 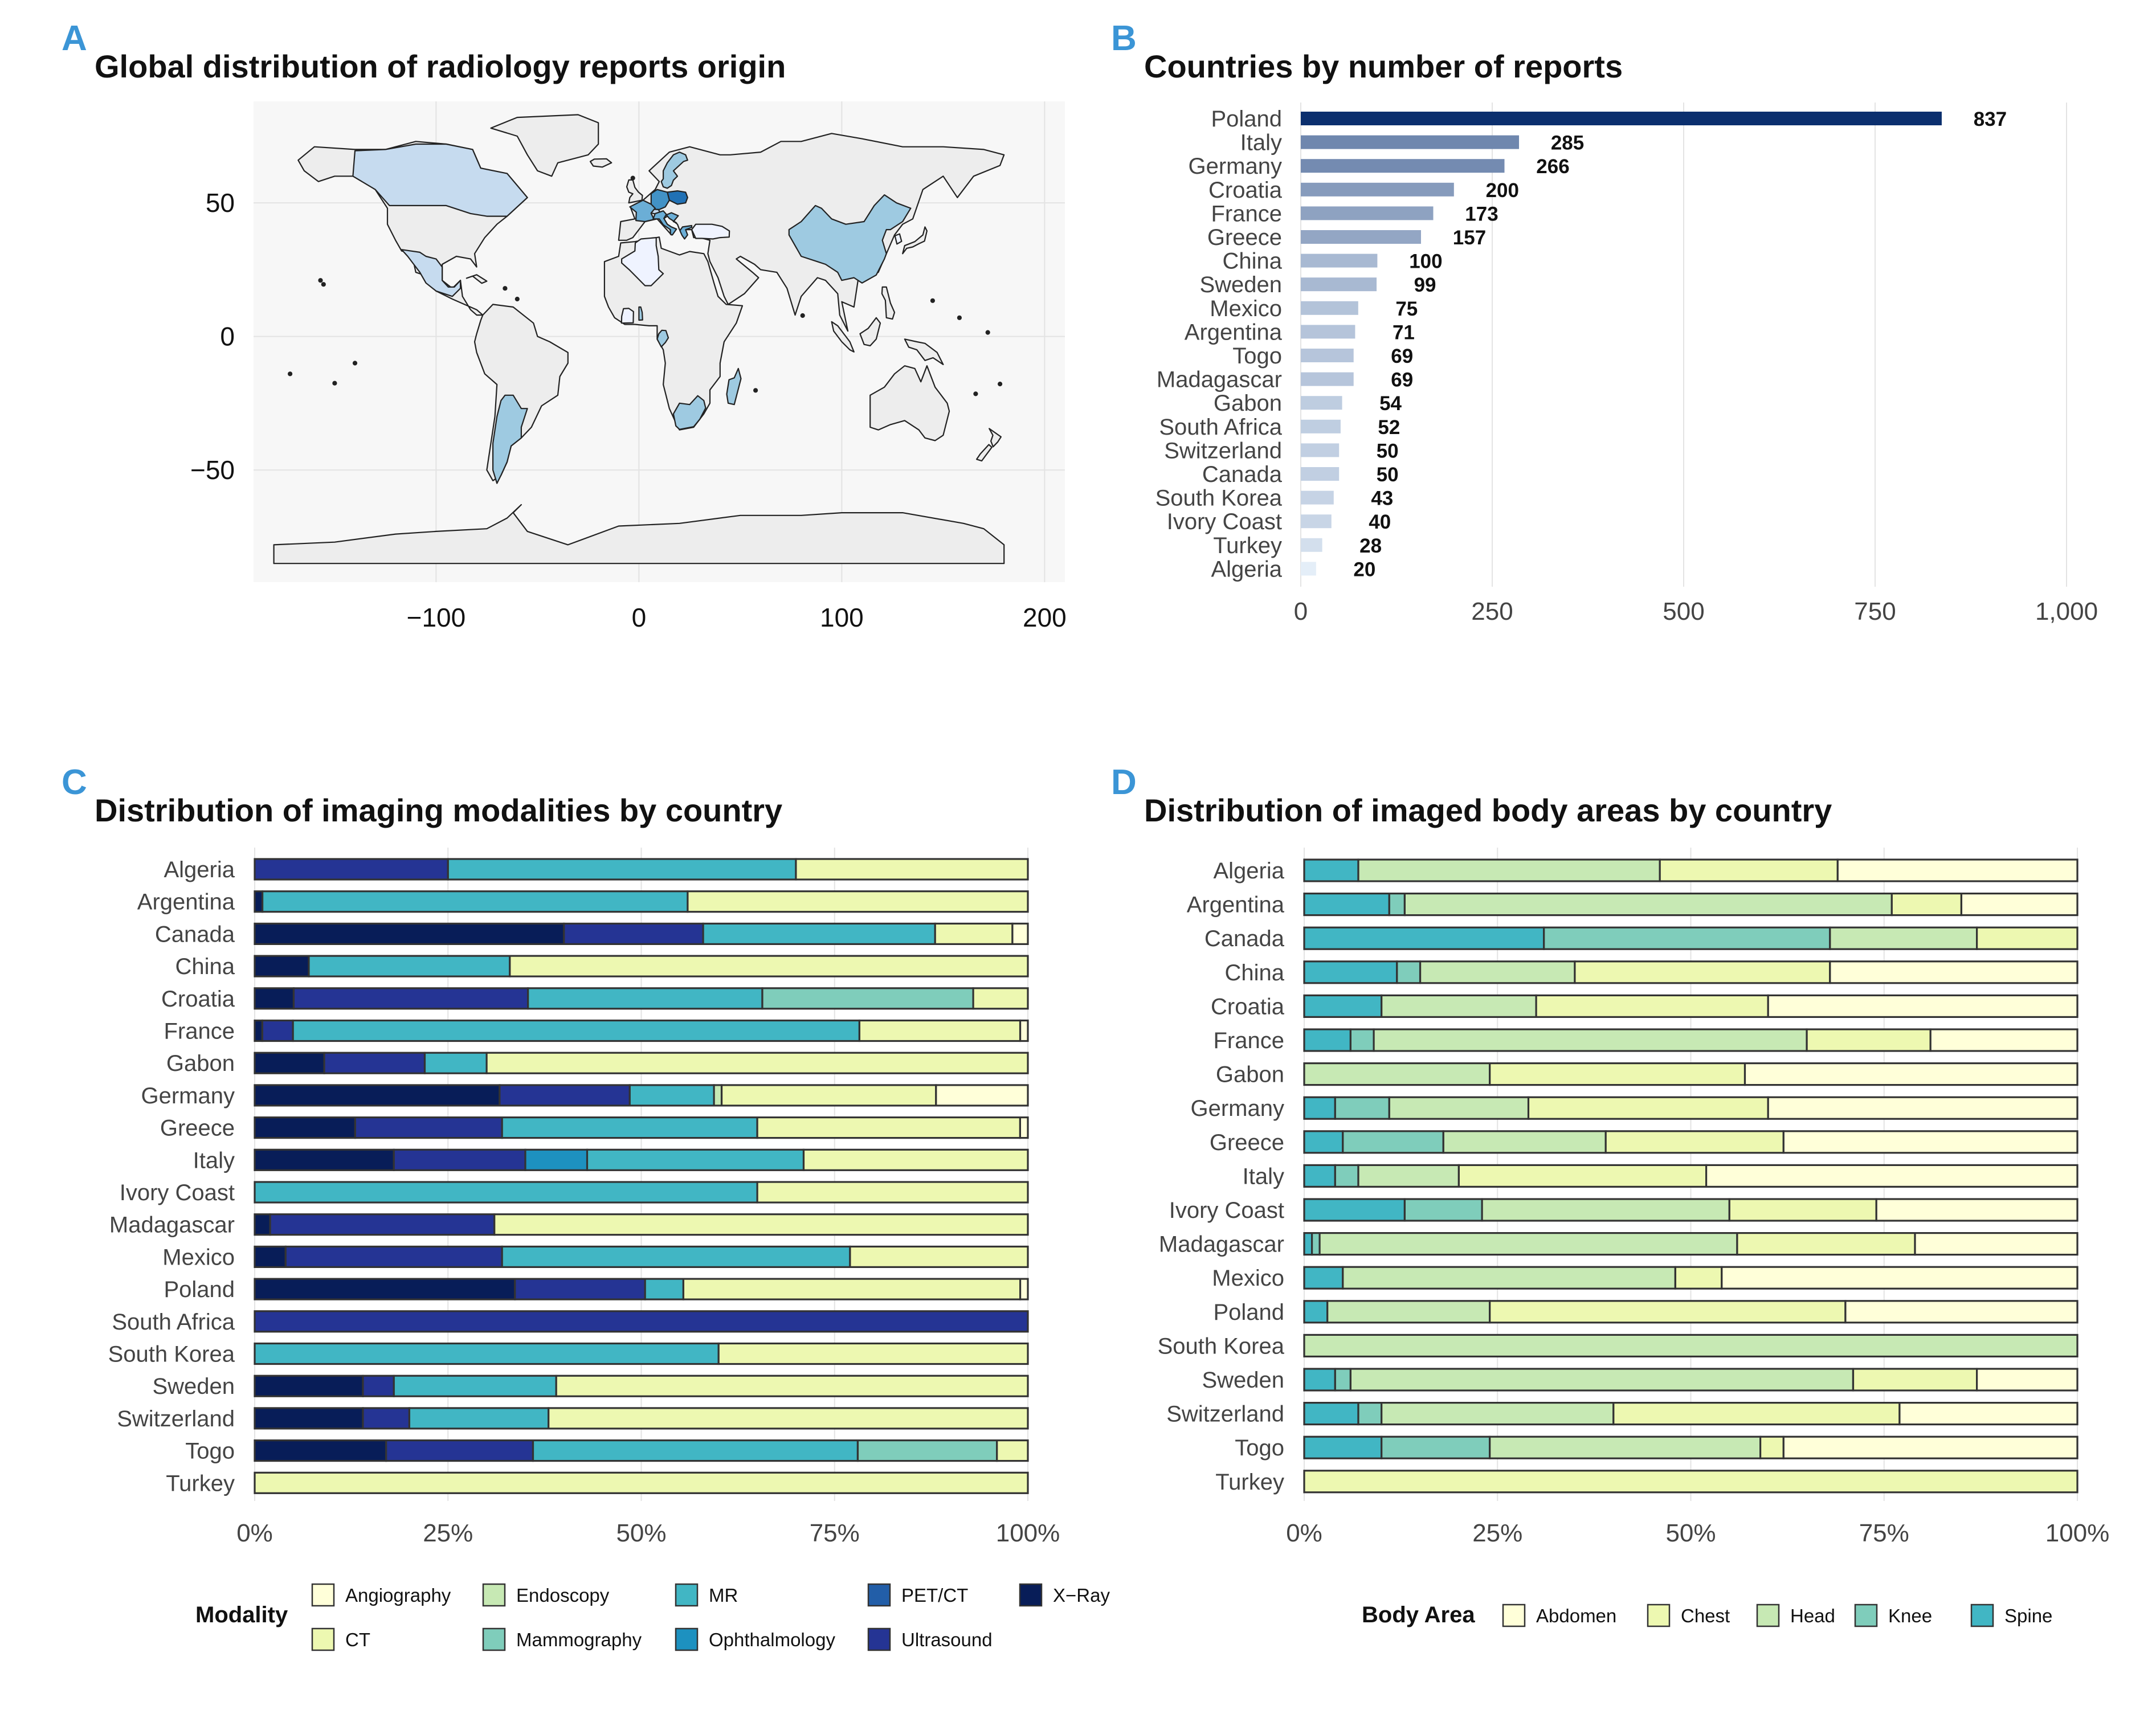 What do you see at coordinates (873, 1353) in the screenshot?
I see `segment-south-korea-ct` at bounding box center [873, 1353].